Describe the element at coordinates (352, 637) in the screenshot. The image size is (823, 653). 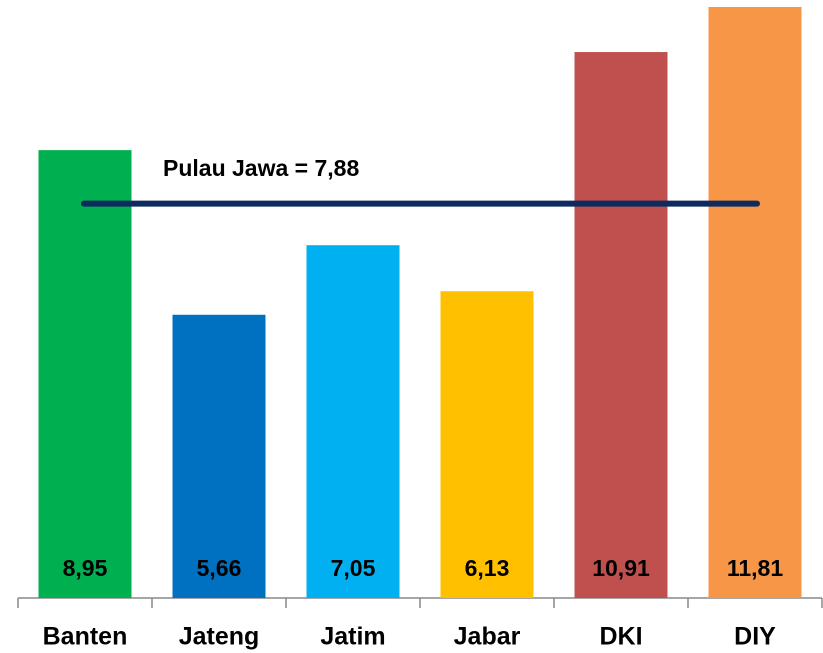
I see `x-tick-label: Jatim` at that location.